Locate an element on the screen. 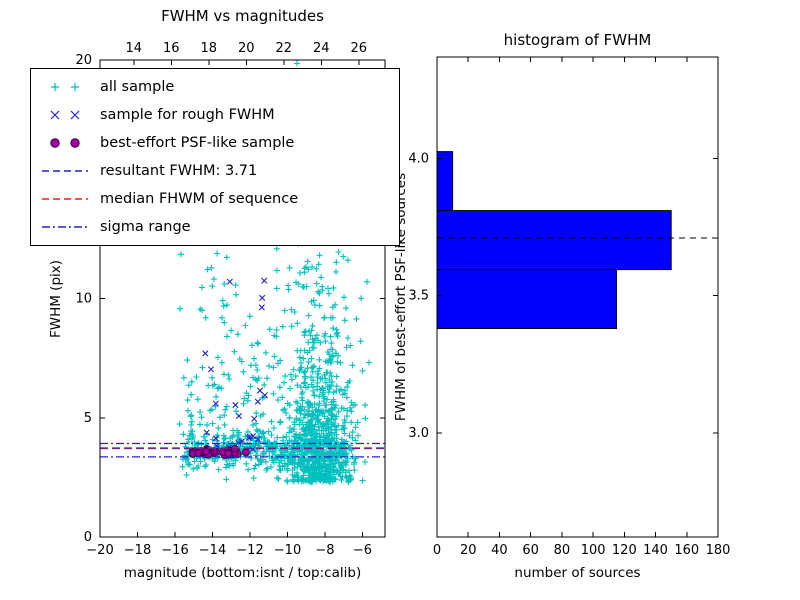 This screenshot has height=600, width=800. scatter-xaxis-label: magnitude (bottom:isnt / top:calib) is located at coordinates (242, 573).